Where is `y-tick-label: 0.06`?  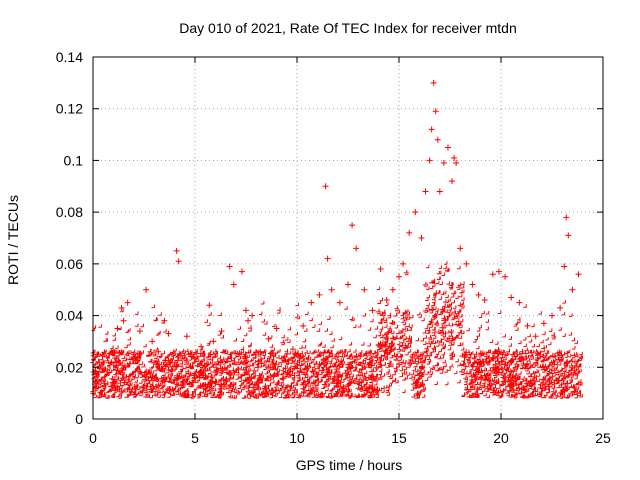
y-tick-label: 0.06 is located at coordinates (69, 264).